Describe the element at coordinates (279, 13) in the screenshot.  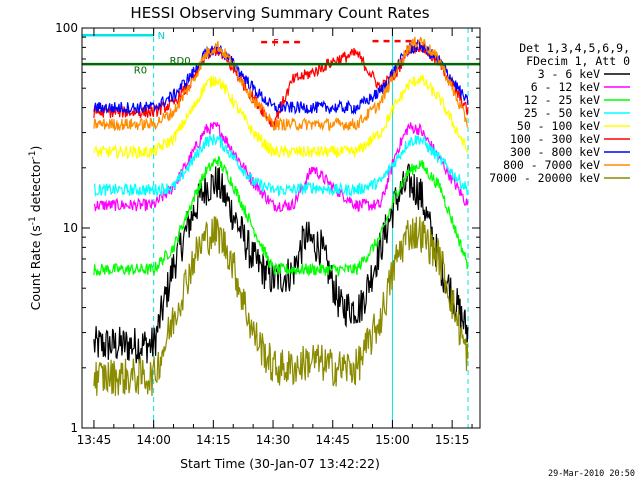
I see `chart-title: HESSI Observing Summary Count Rates` at that location.